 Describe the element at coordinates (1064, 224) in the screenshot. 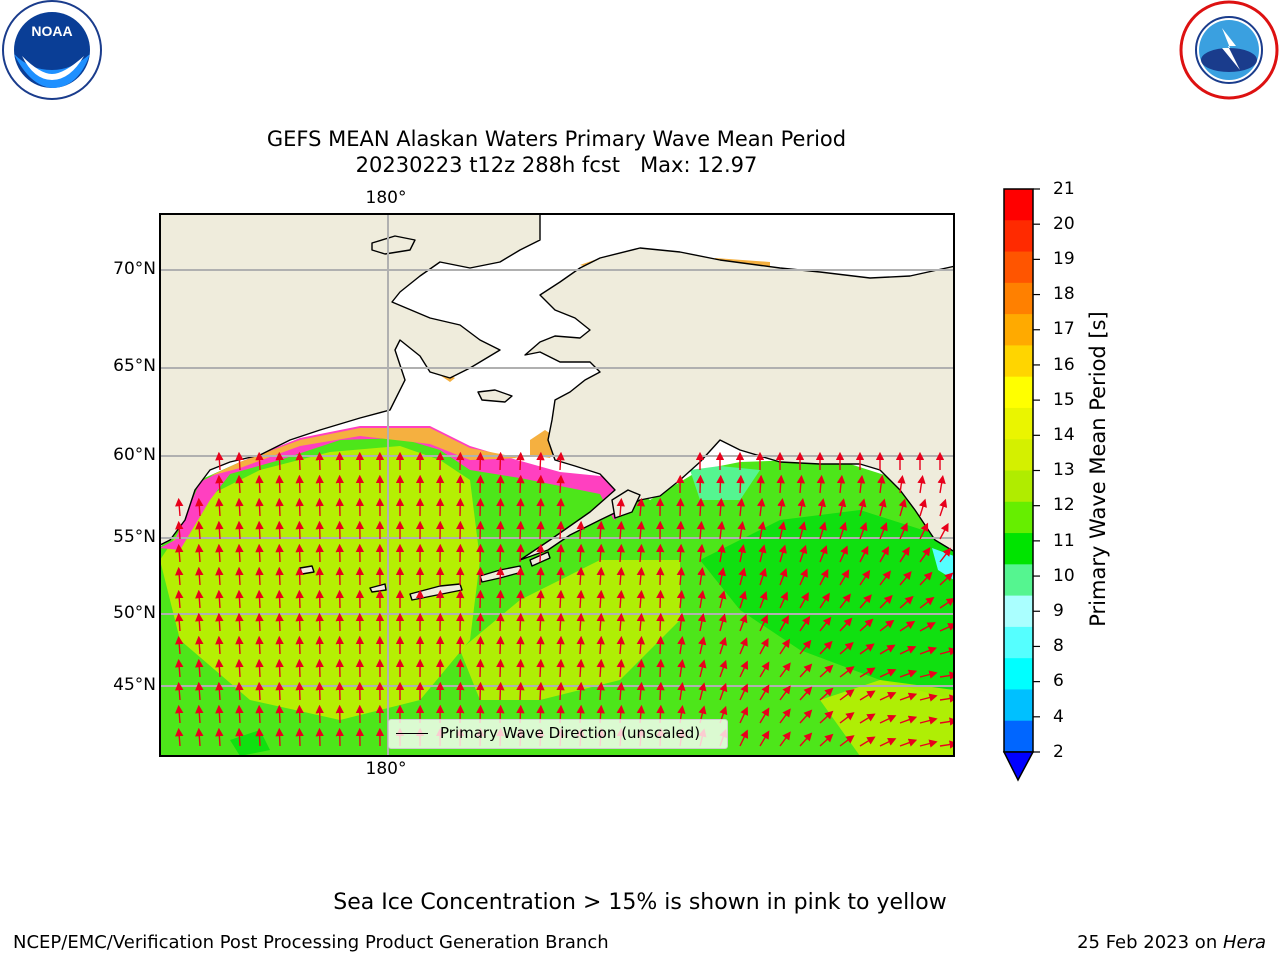

I see `colorbar-tick-label: 20` at that location.